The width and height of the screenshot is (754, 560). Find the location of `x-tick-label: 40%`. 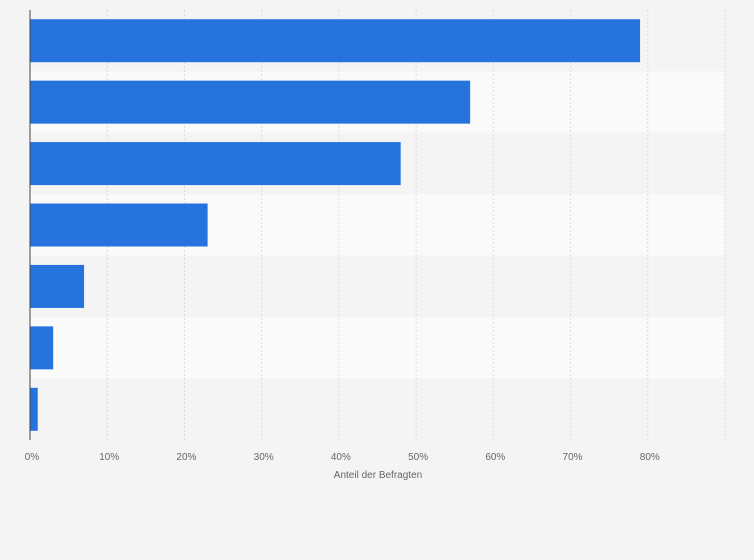

x-tick-label: 40% is located at coordinates (341, 457).